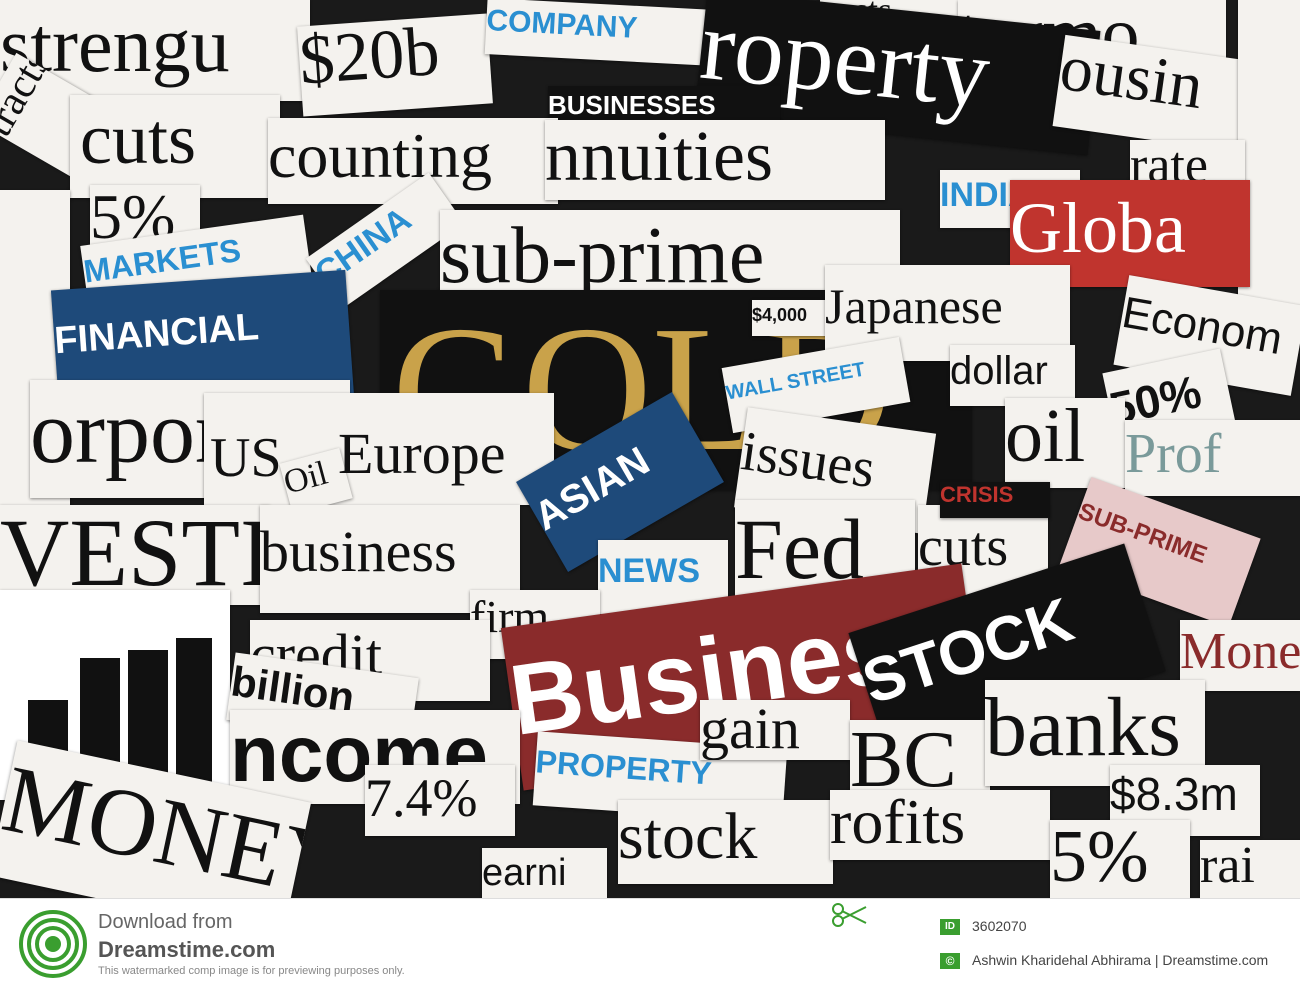 This screenshot has height=989, width=1300. I want to click on clipping-us: US, so click(246, 459).